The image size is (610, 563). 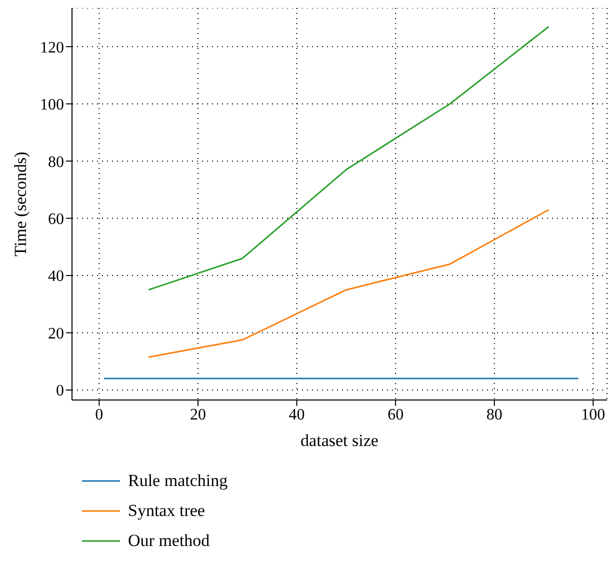 What do you see at coordinates (198, 415) in the screenshot?
I see `x-tick-label: 20` at bounding box center [198, 415].